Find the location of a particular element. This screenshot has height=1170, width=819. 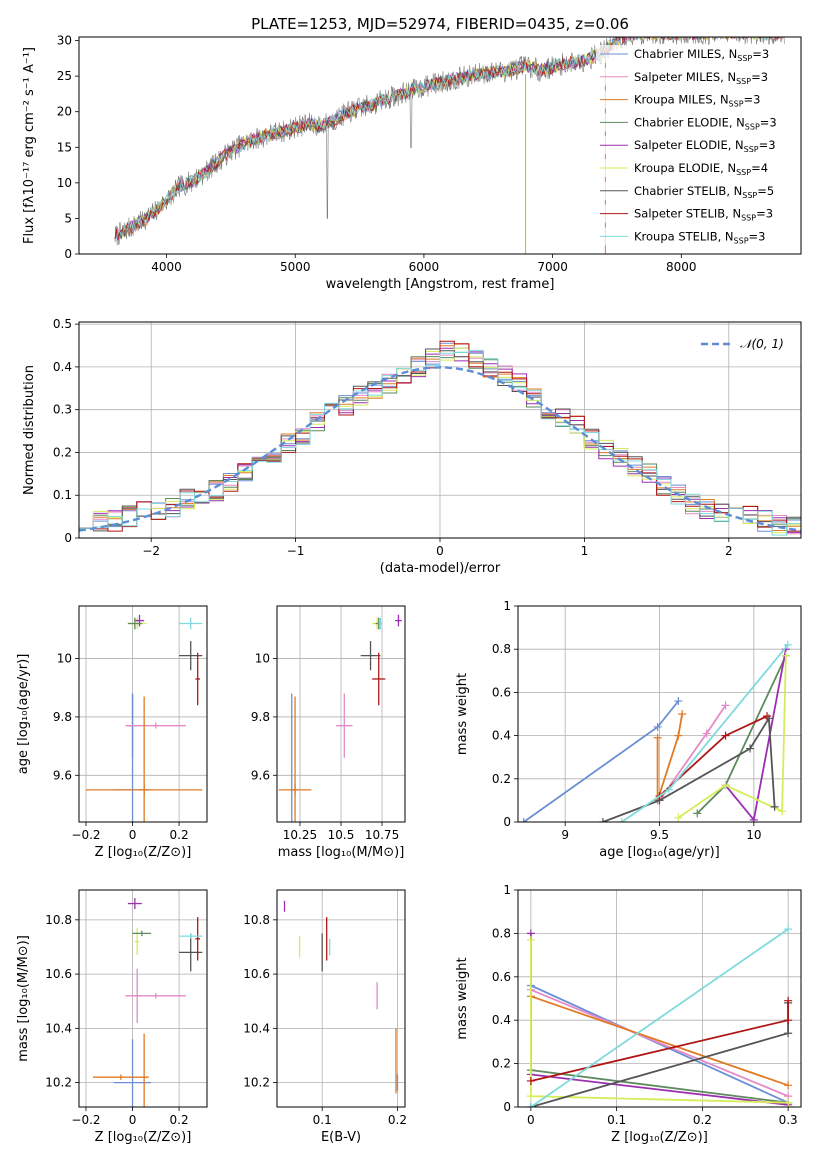

y-tick-label: 1 is located at coordinates (507, 890).